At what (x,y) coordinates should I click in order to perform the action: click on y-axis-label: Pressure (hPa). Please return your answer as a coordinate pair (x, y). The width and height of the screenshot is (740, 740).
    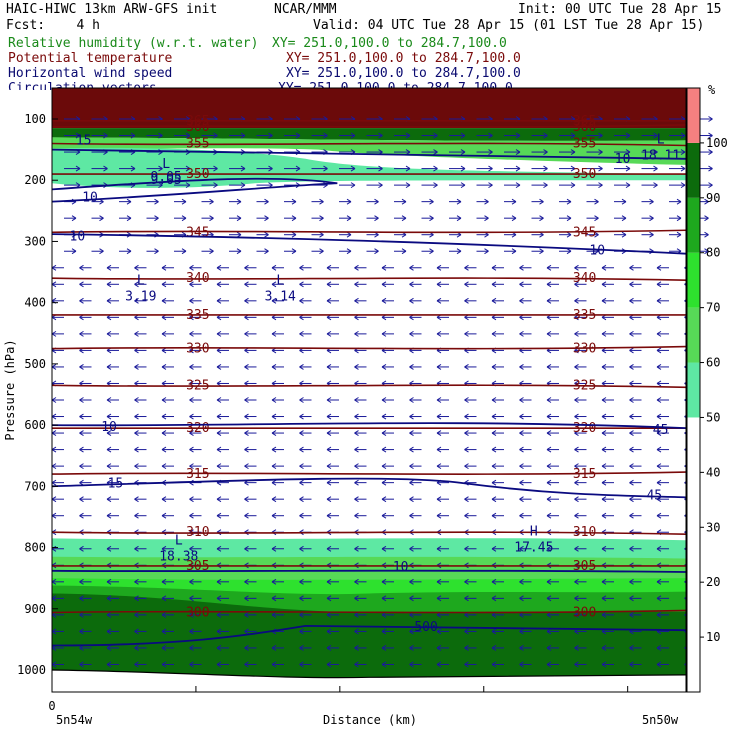
    Looking at the image, I should click on (10, 389).